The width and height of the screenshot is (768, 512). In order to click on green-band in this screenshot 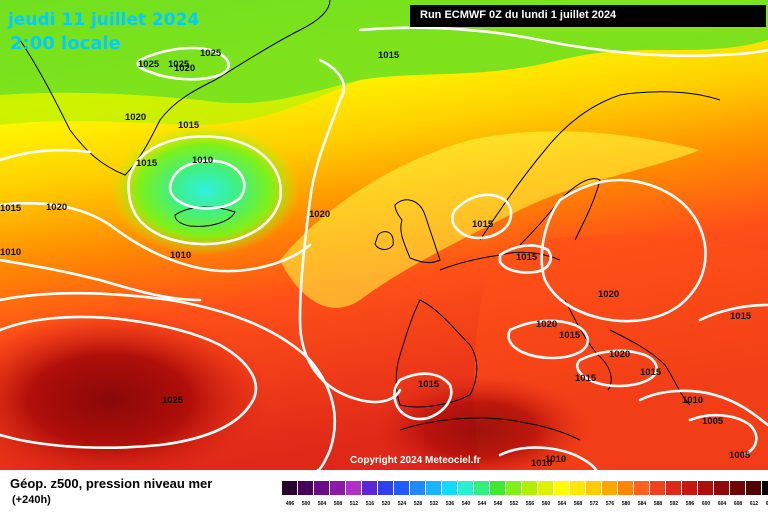, I will do `click(180, 102)`.